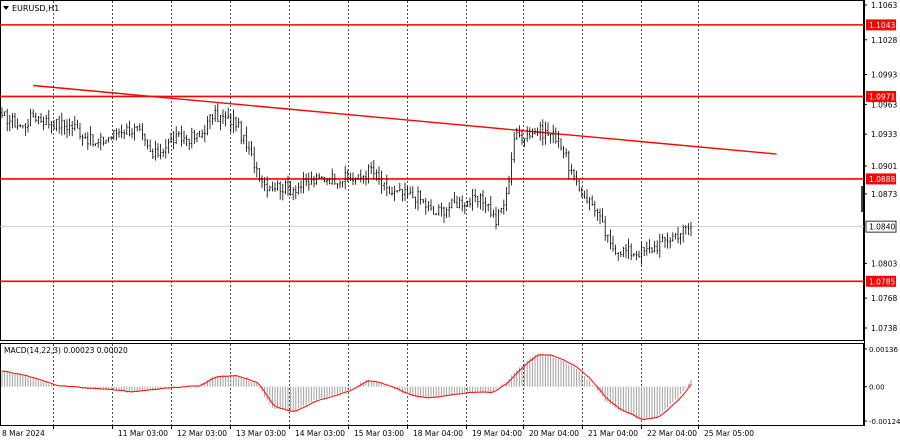 This screenshot has width=900, height=445. I want to click on price-tick-label: 1.0901, so click(884, 166).